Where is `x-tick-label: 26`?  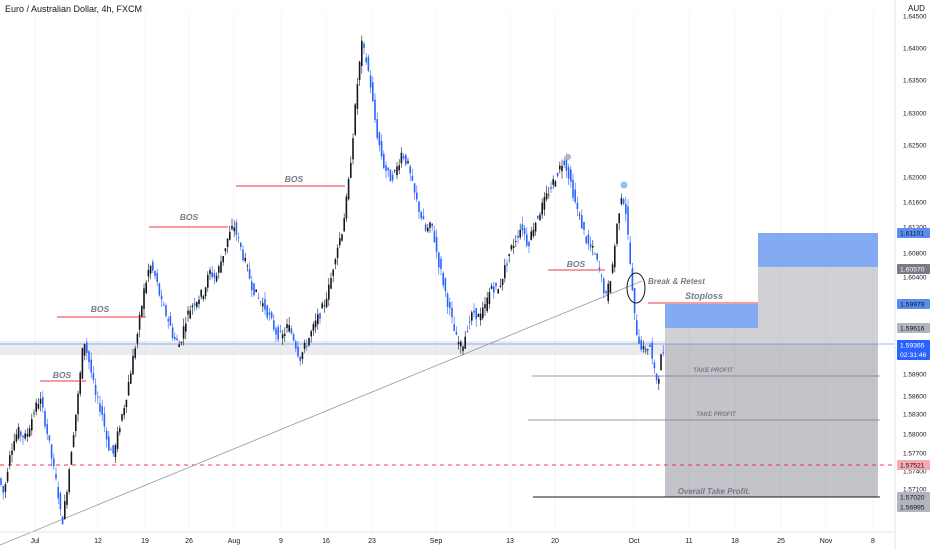
x-tick-label: 26 is located at coordinates (189, 541).